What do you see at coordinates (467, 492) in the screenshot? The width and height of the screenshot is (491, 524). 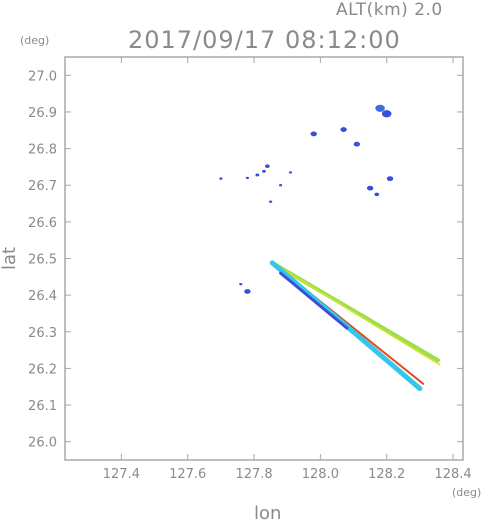 I see `x-axis-unit: (deg)` at bounding box center [467, 492].